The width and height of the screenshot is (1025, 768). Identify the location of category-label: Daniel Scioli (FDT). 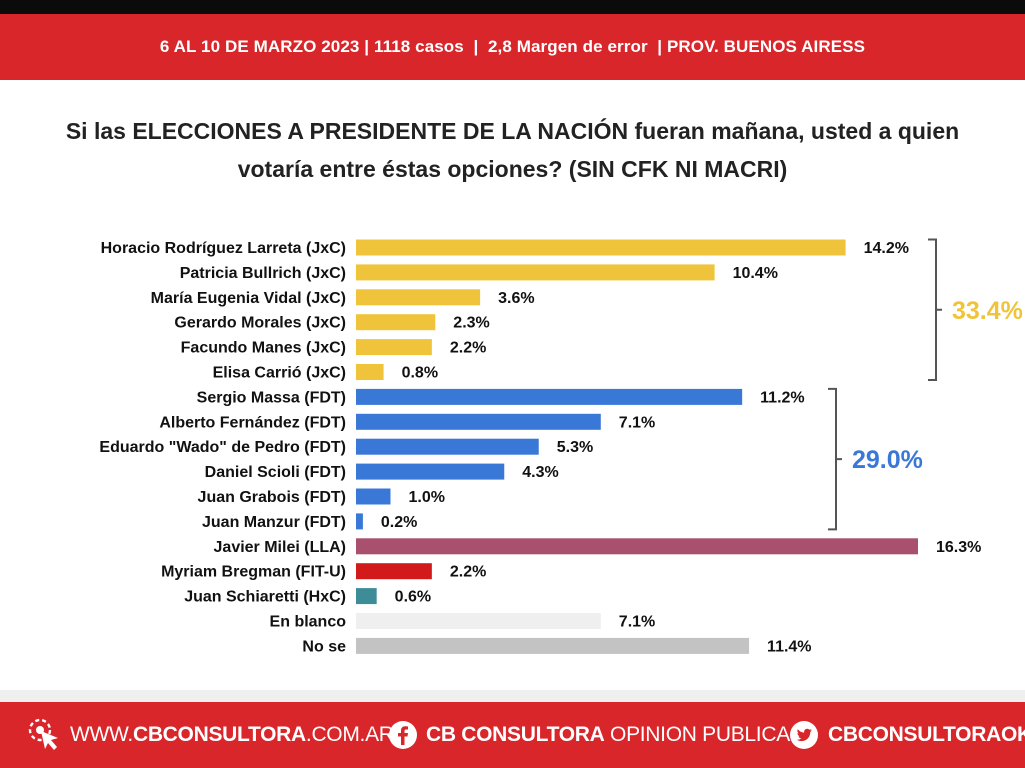
(275, 472).